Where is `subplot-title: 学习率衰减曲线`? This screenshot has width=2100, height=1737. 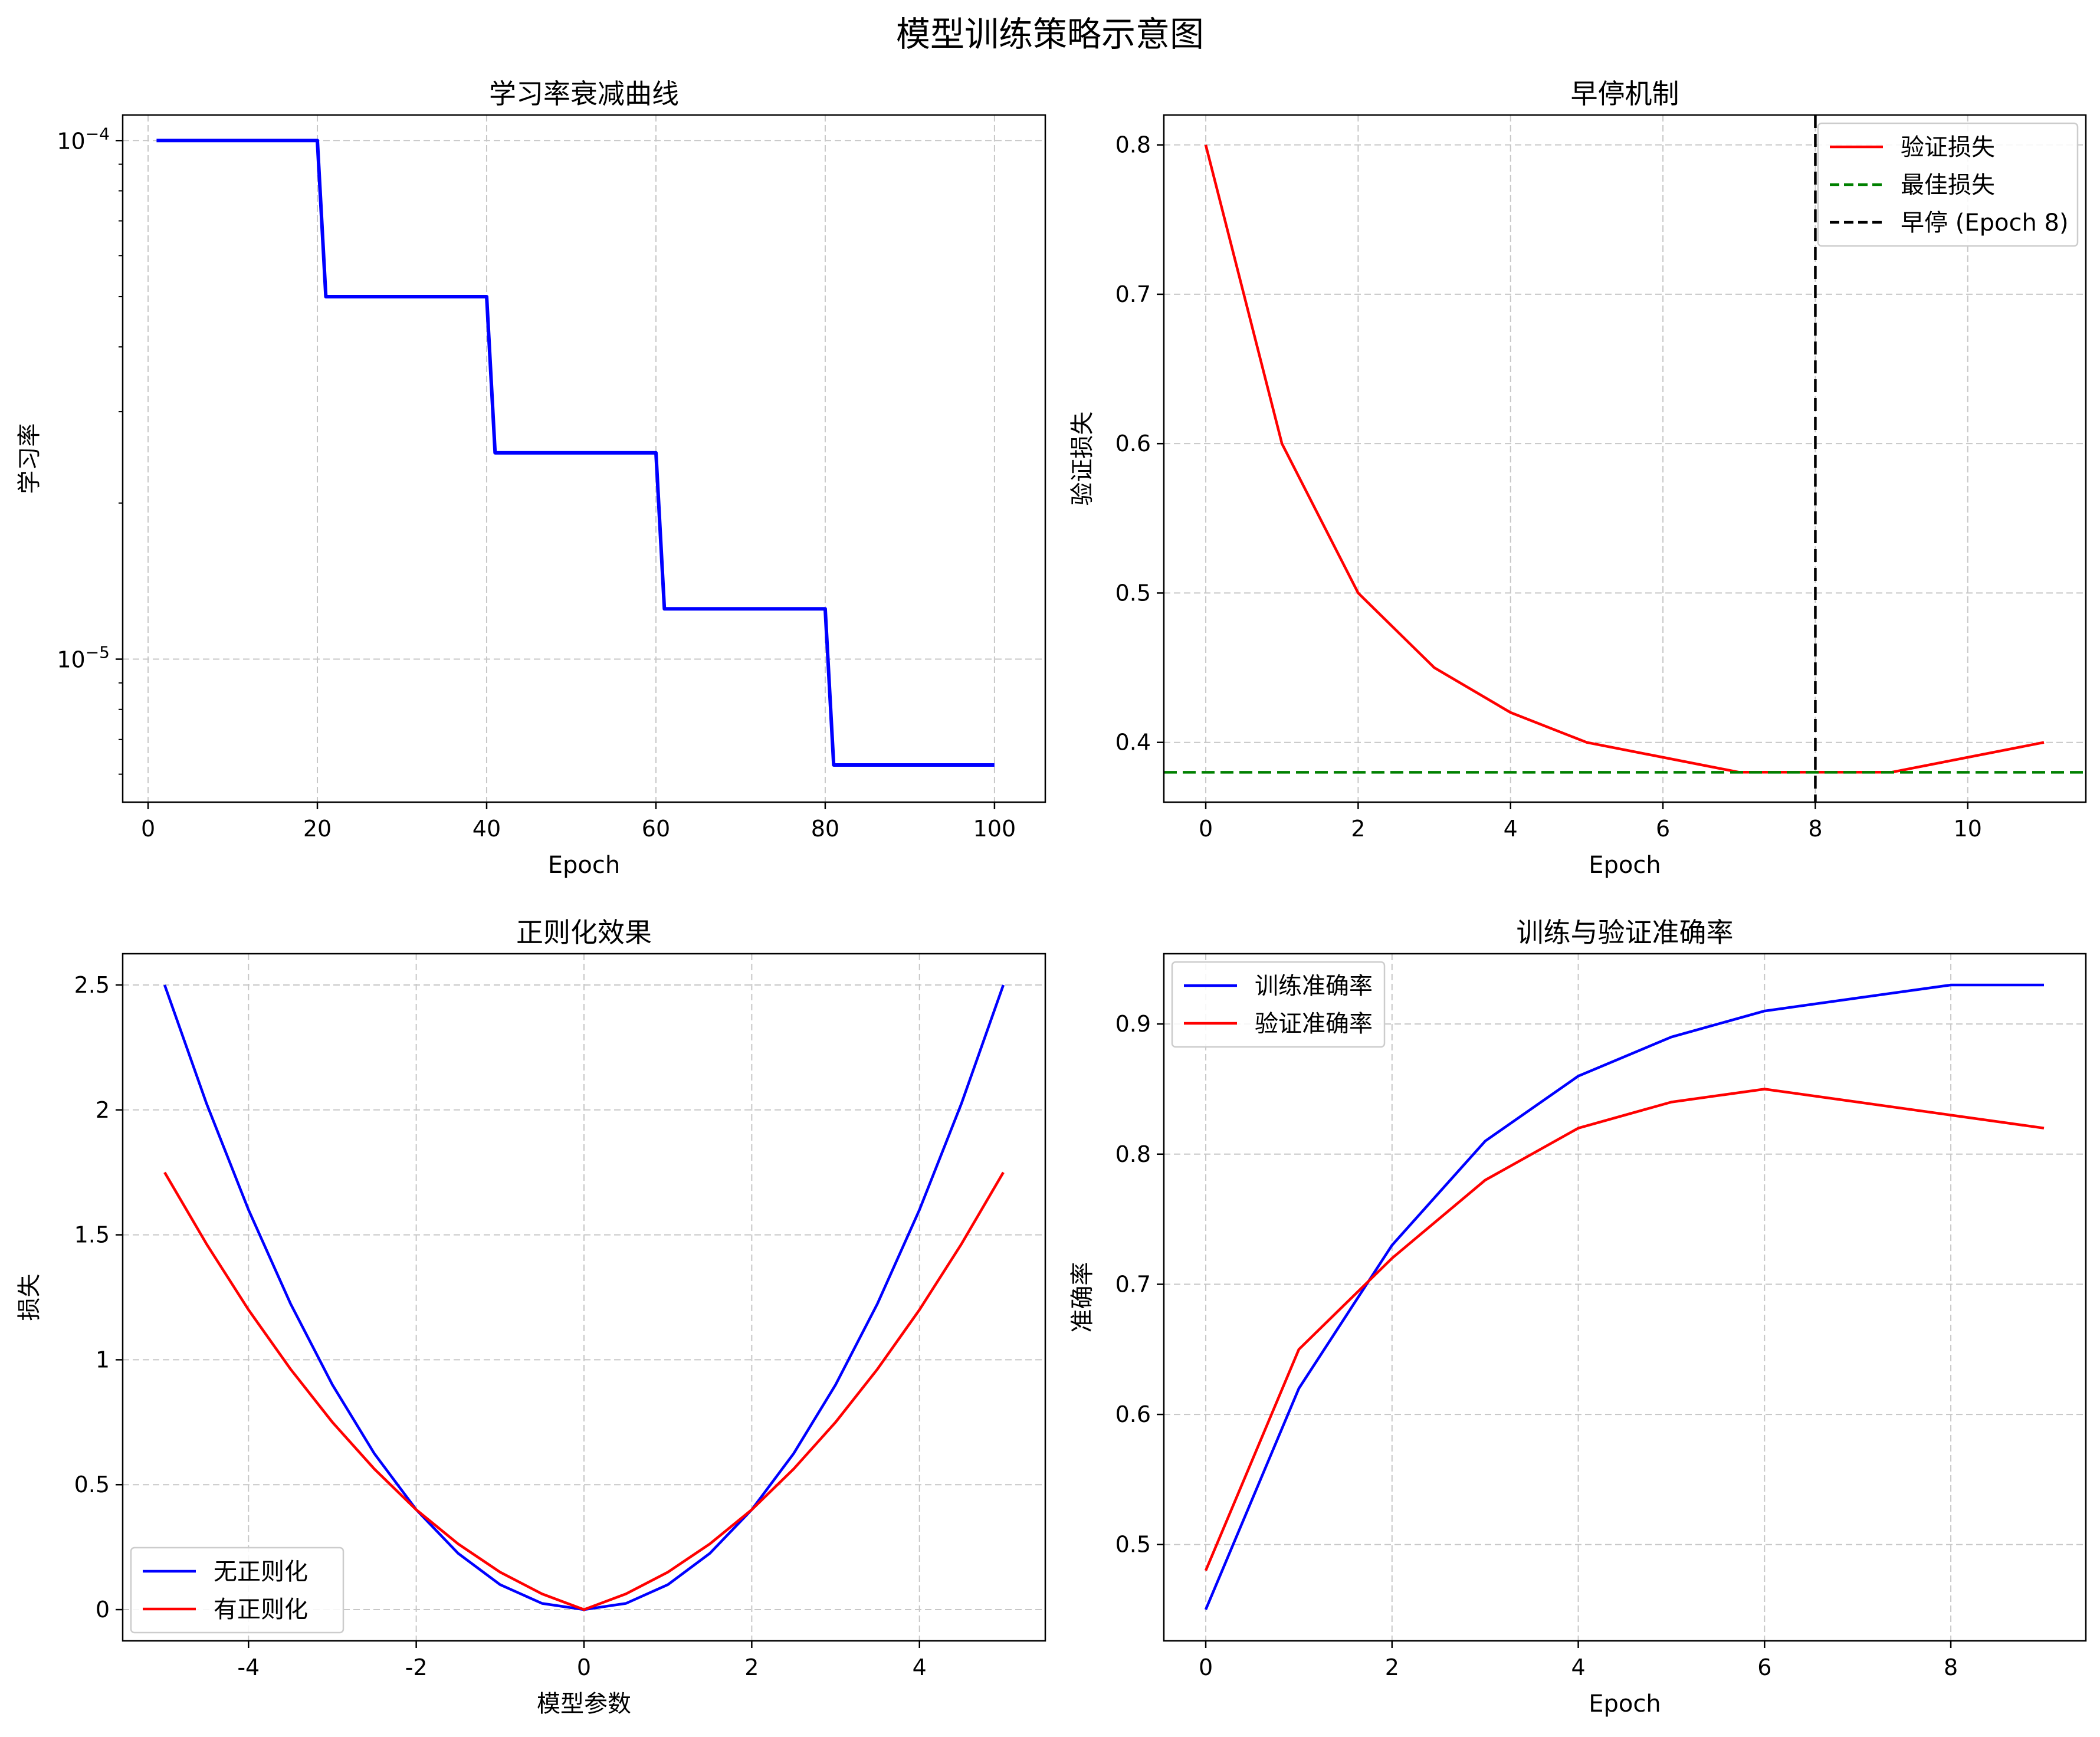
subplot-title: 学习率衰减曲线 is located at coordinates (584, 94).